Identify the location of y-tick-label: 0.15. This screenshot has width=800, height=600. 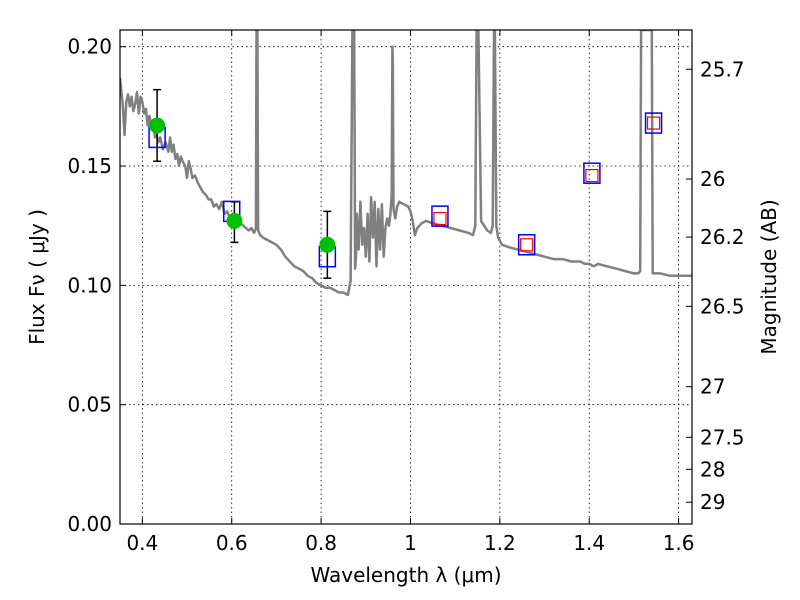
(89, 166).